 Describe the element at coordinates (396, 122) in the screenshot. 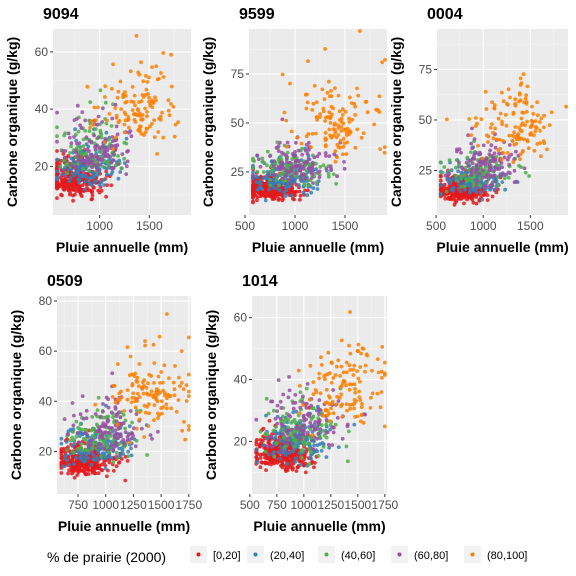

I see `y-axis-title: Carbone organique (g/kg)` at that location.